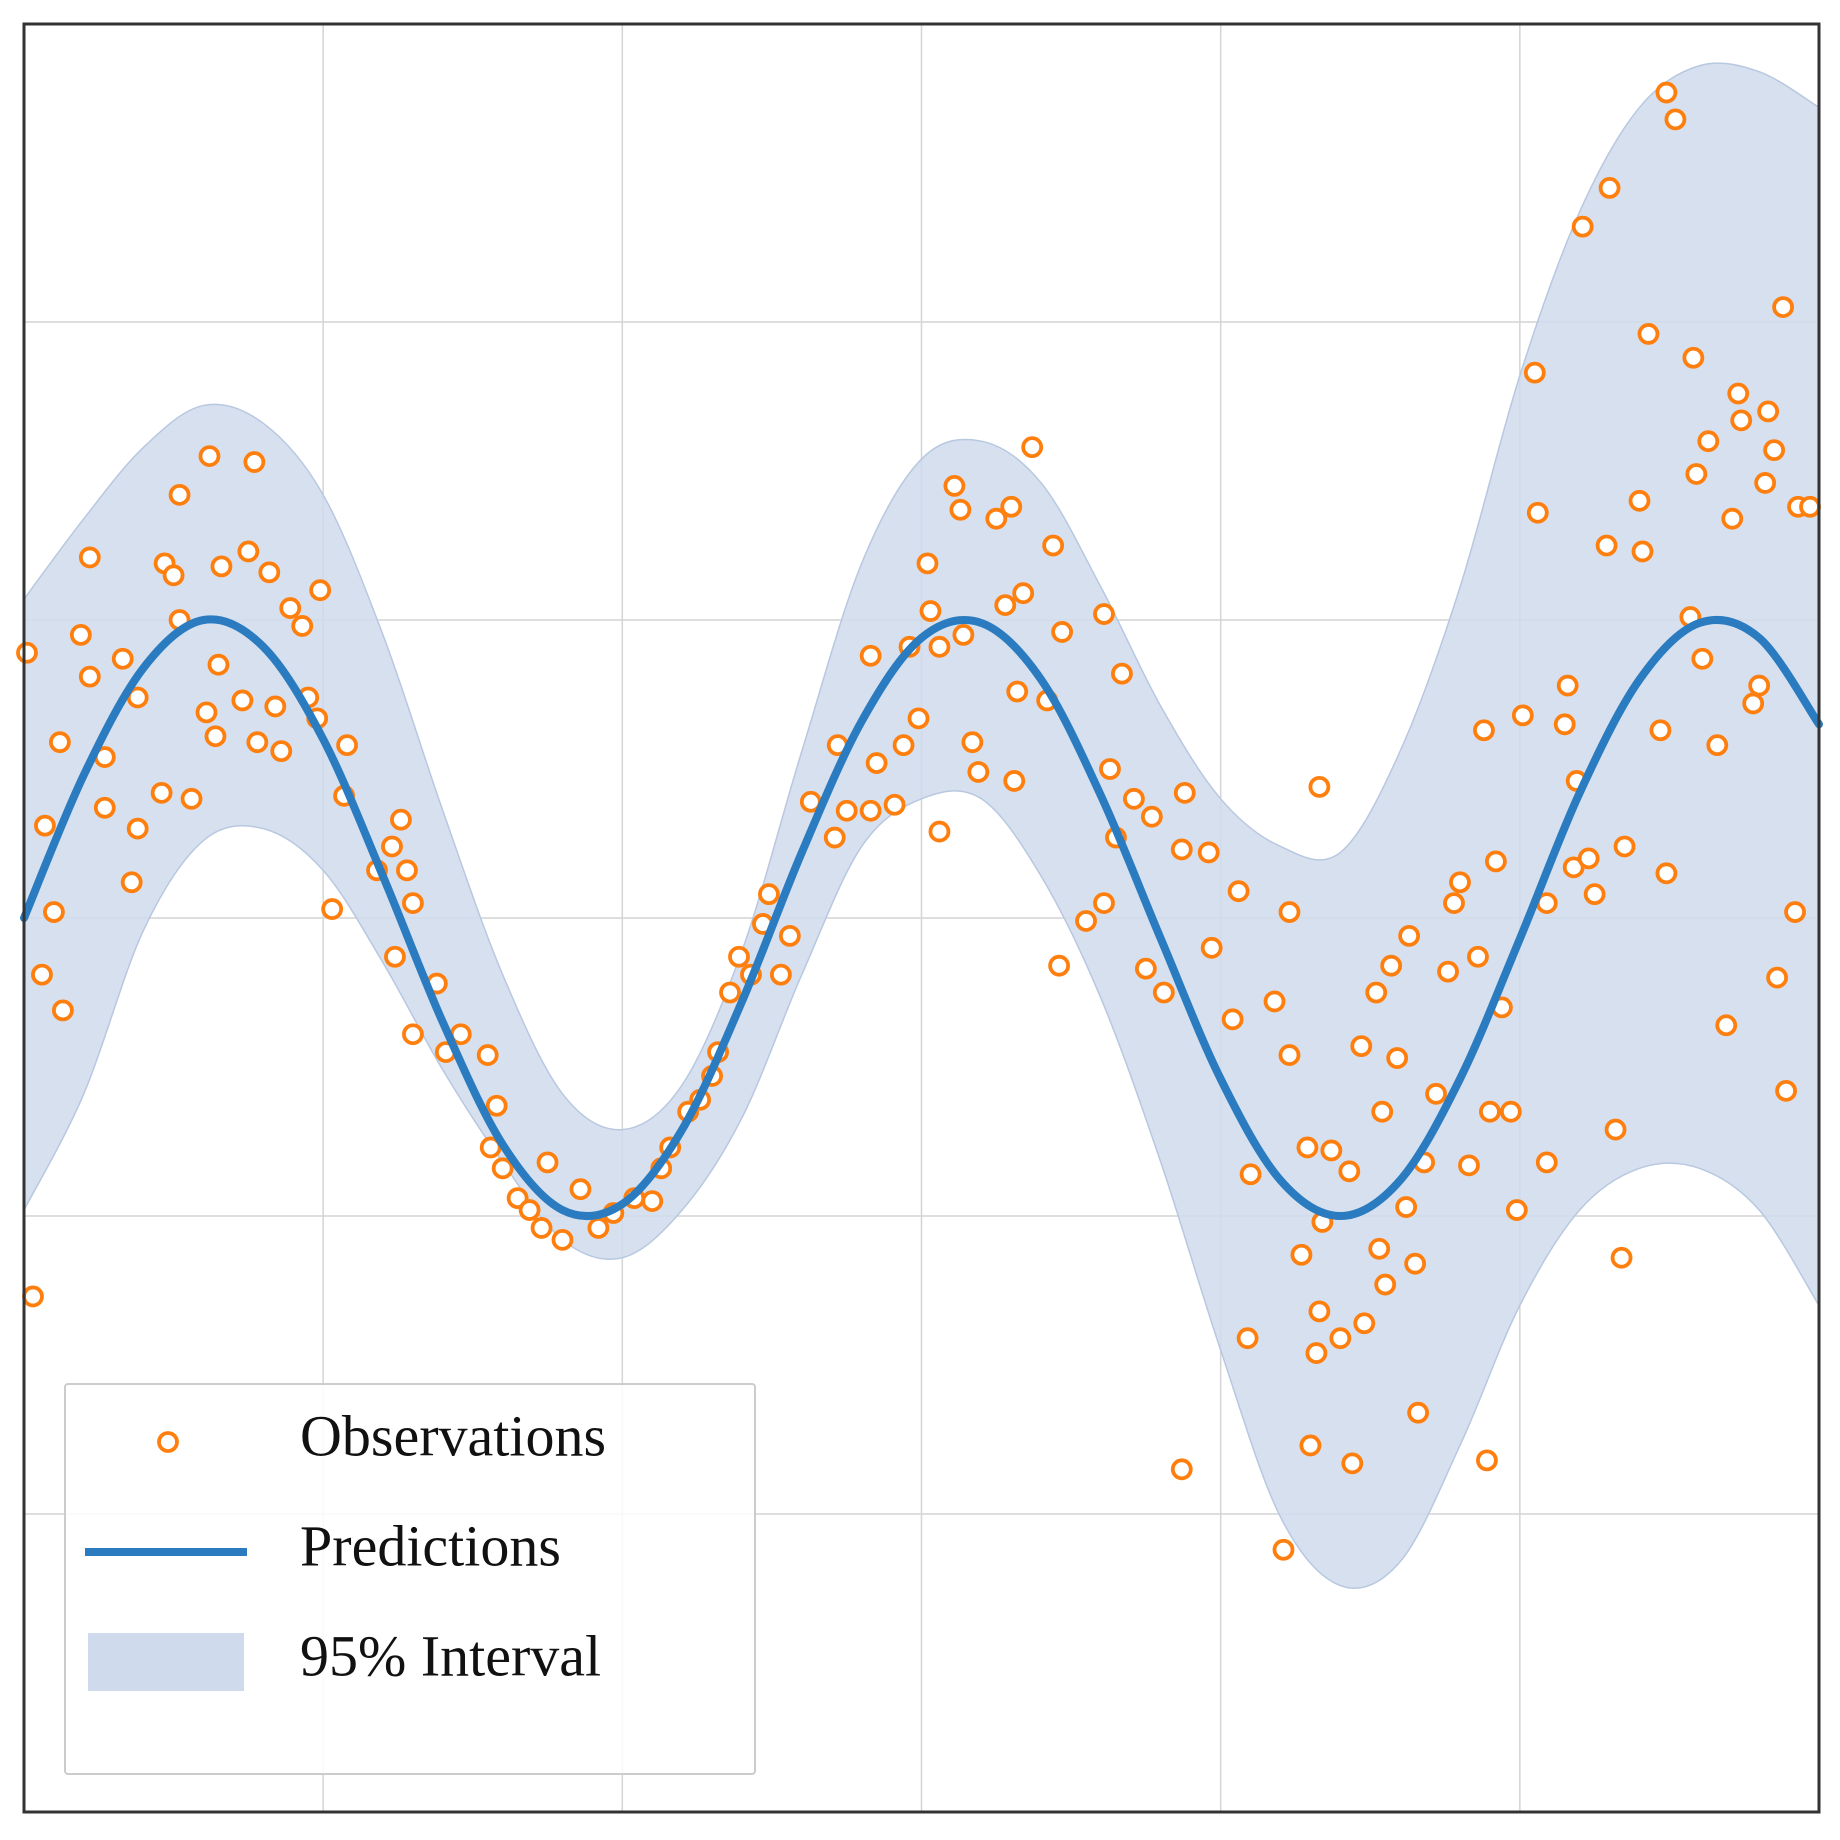  I want to click on legend: Observations Predictions 95% Interval, so click(410, 1579).